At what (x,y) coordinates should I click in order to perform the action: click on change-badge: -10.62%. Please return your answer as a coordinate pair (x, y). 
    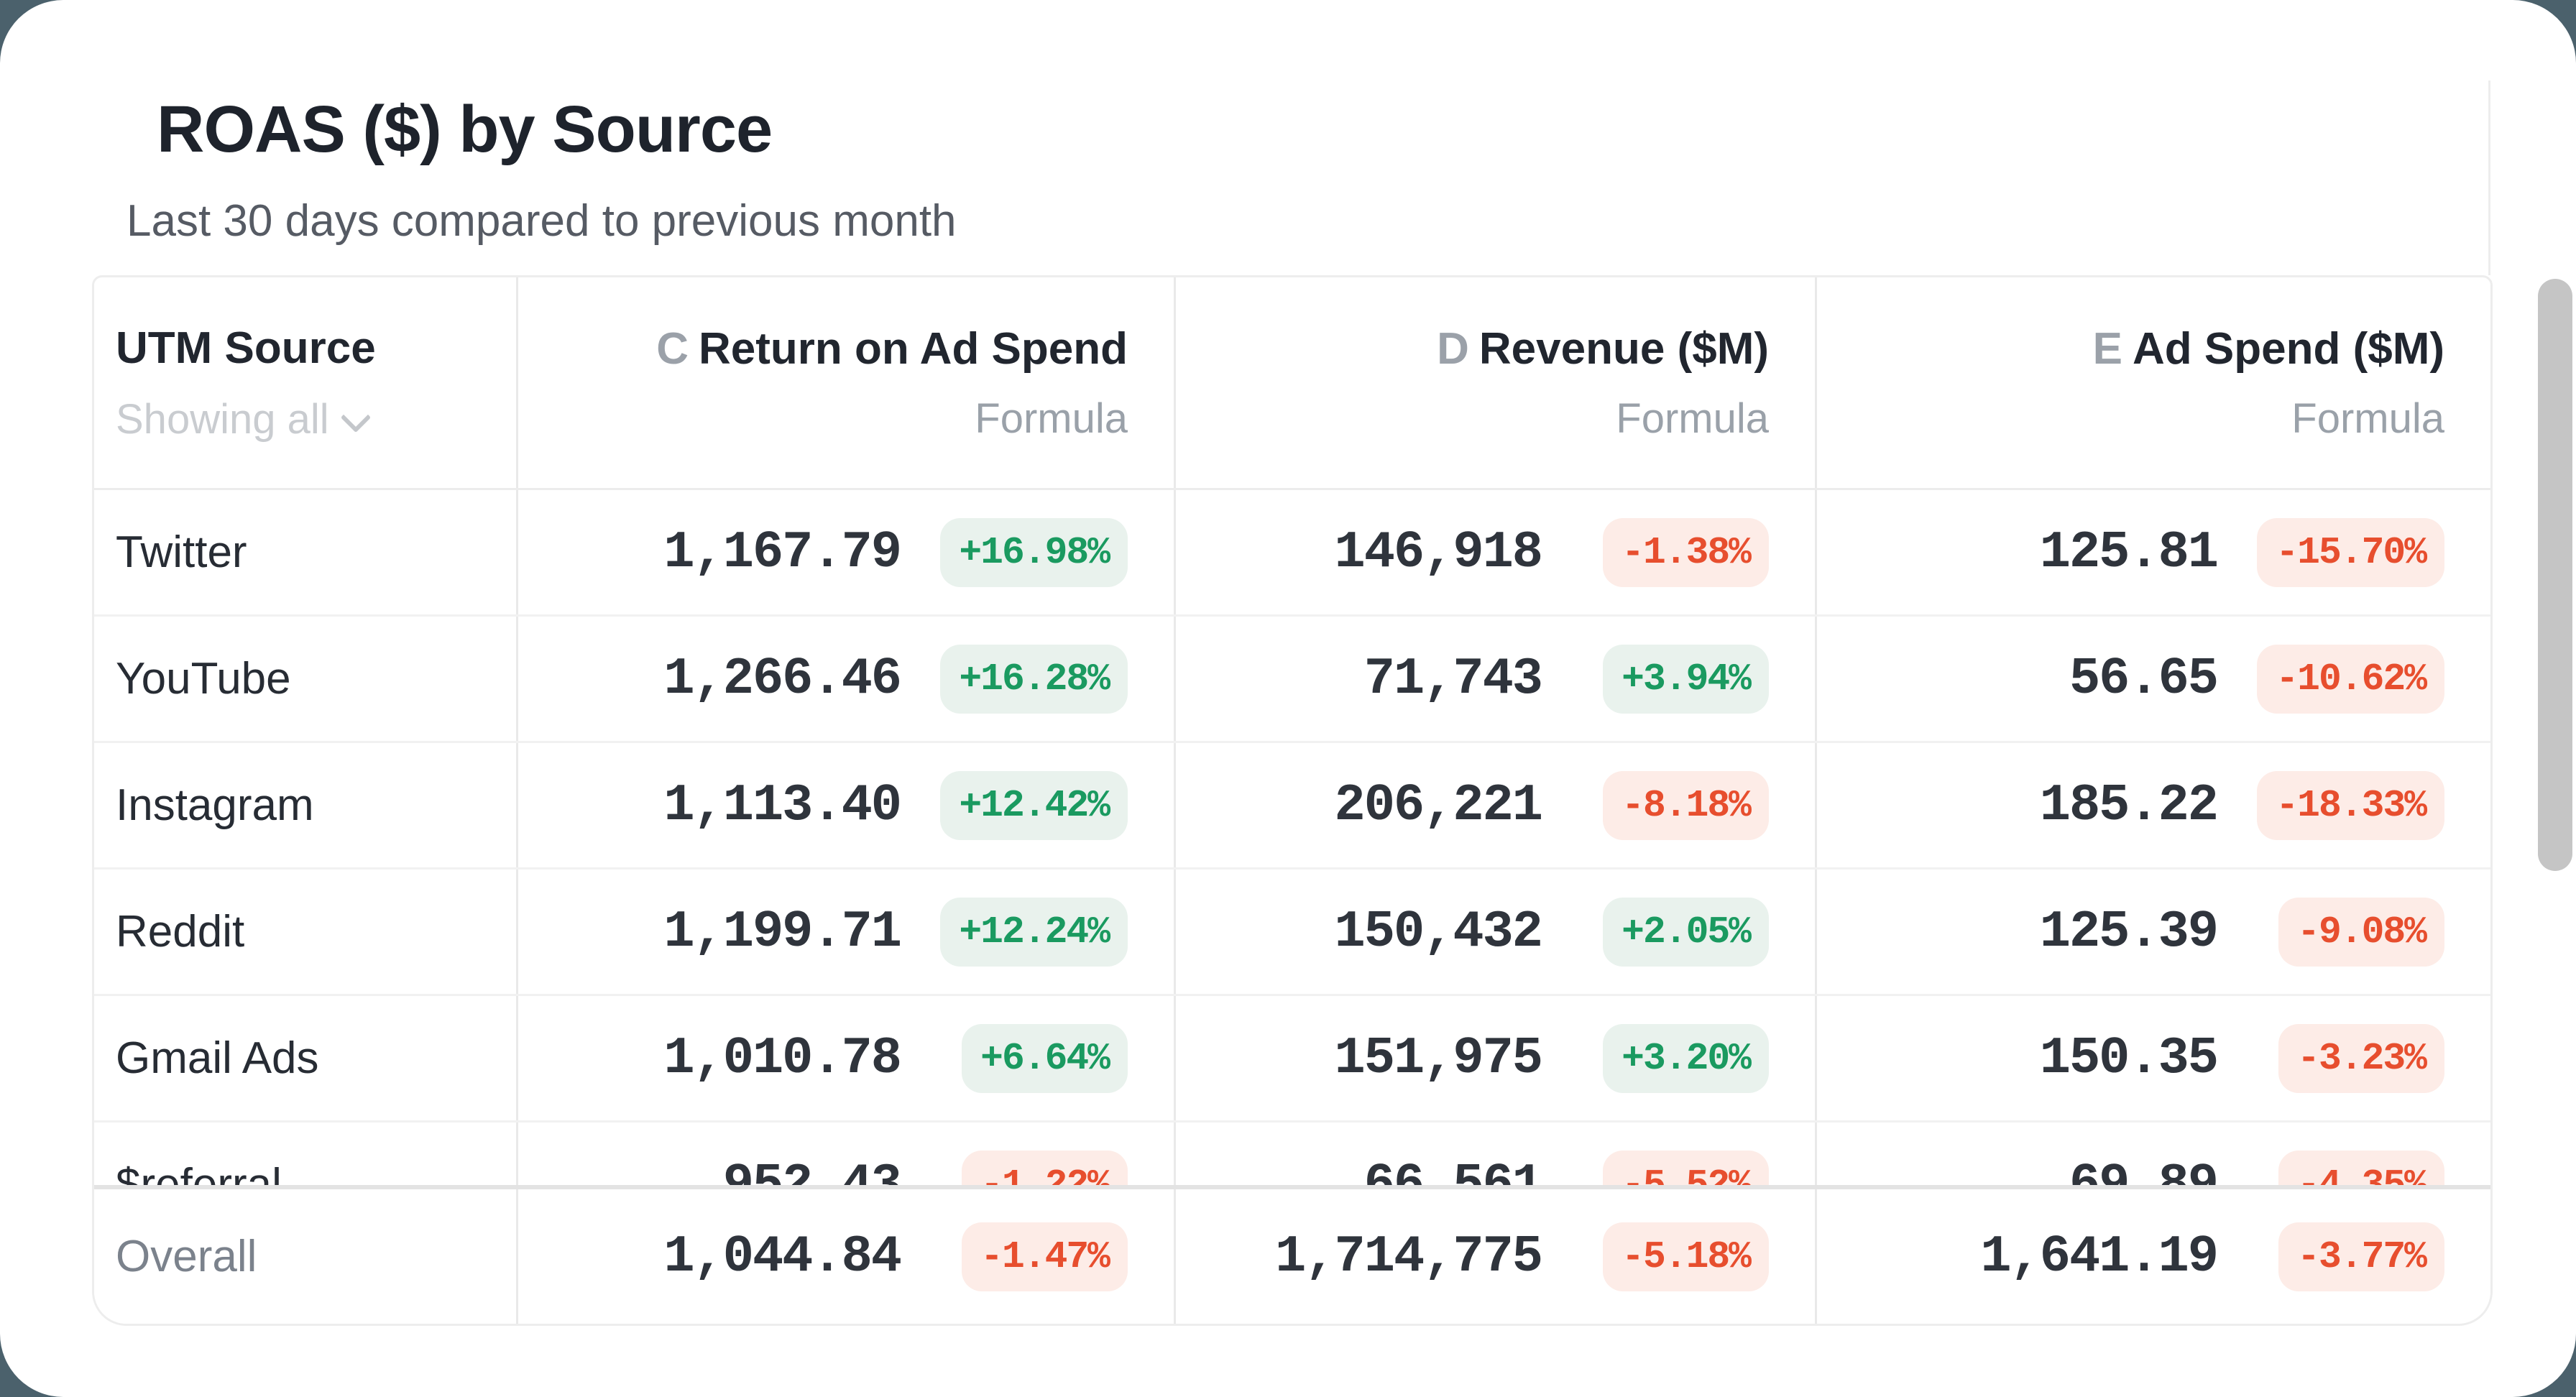
    Looking at the image, I should click on (2350, 679).